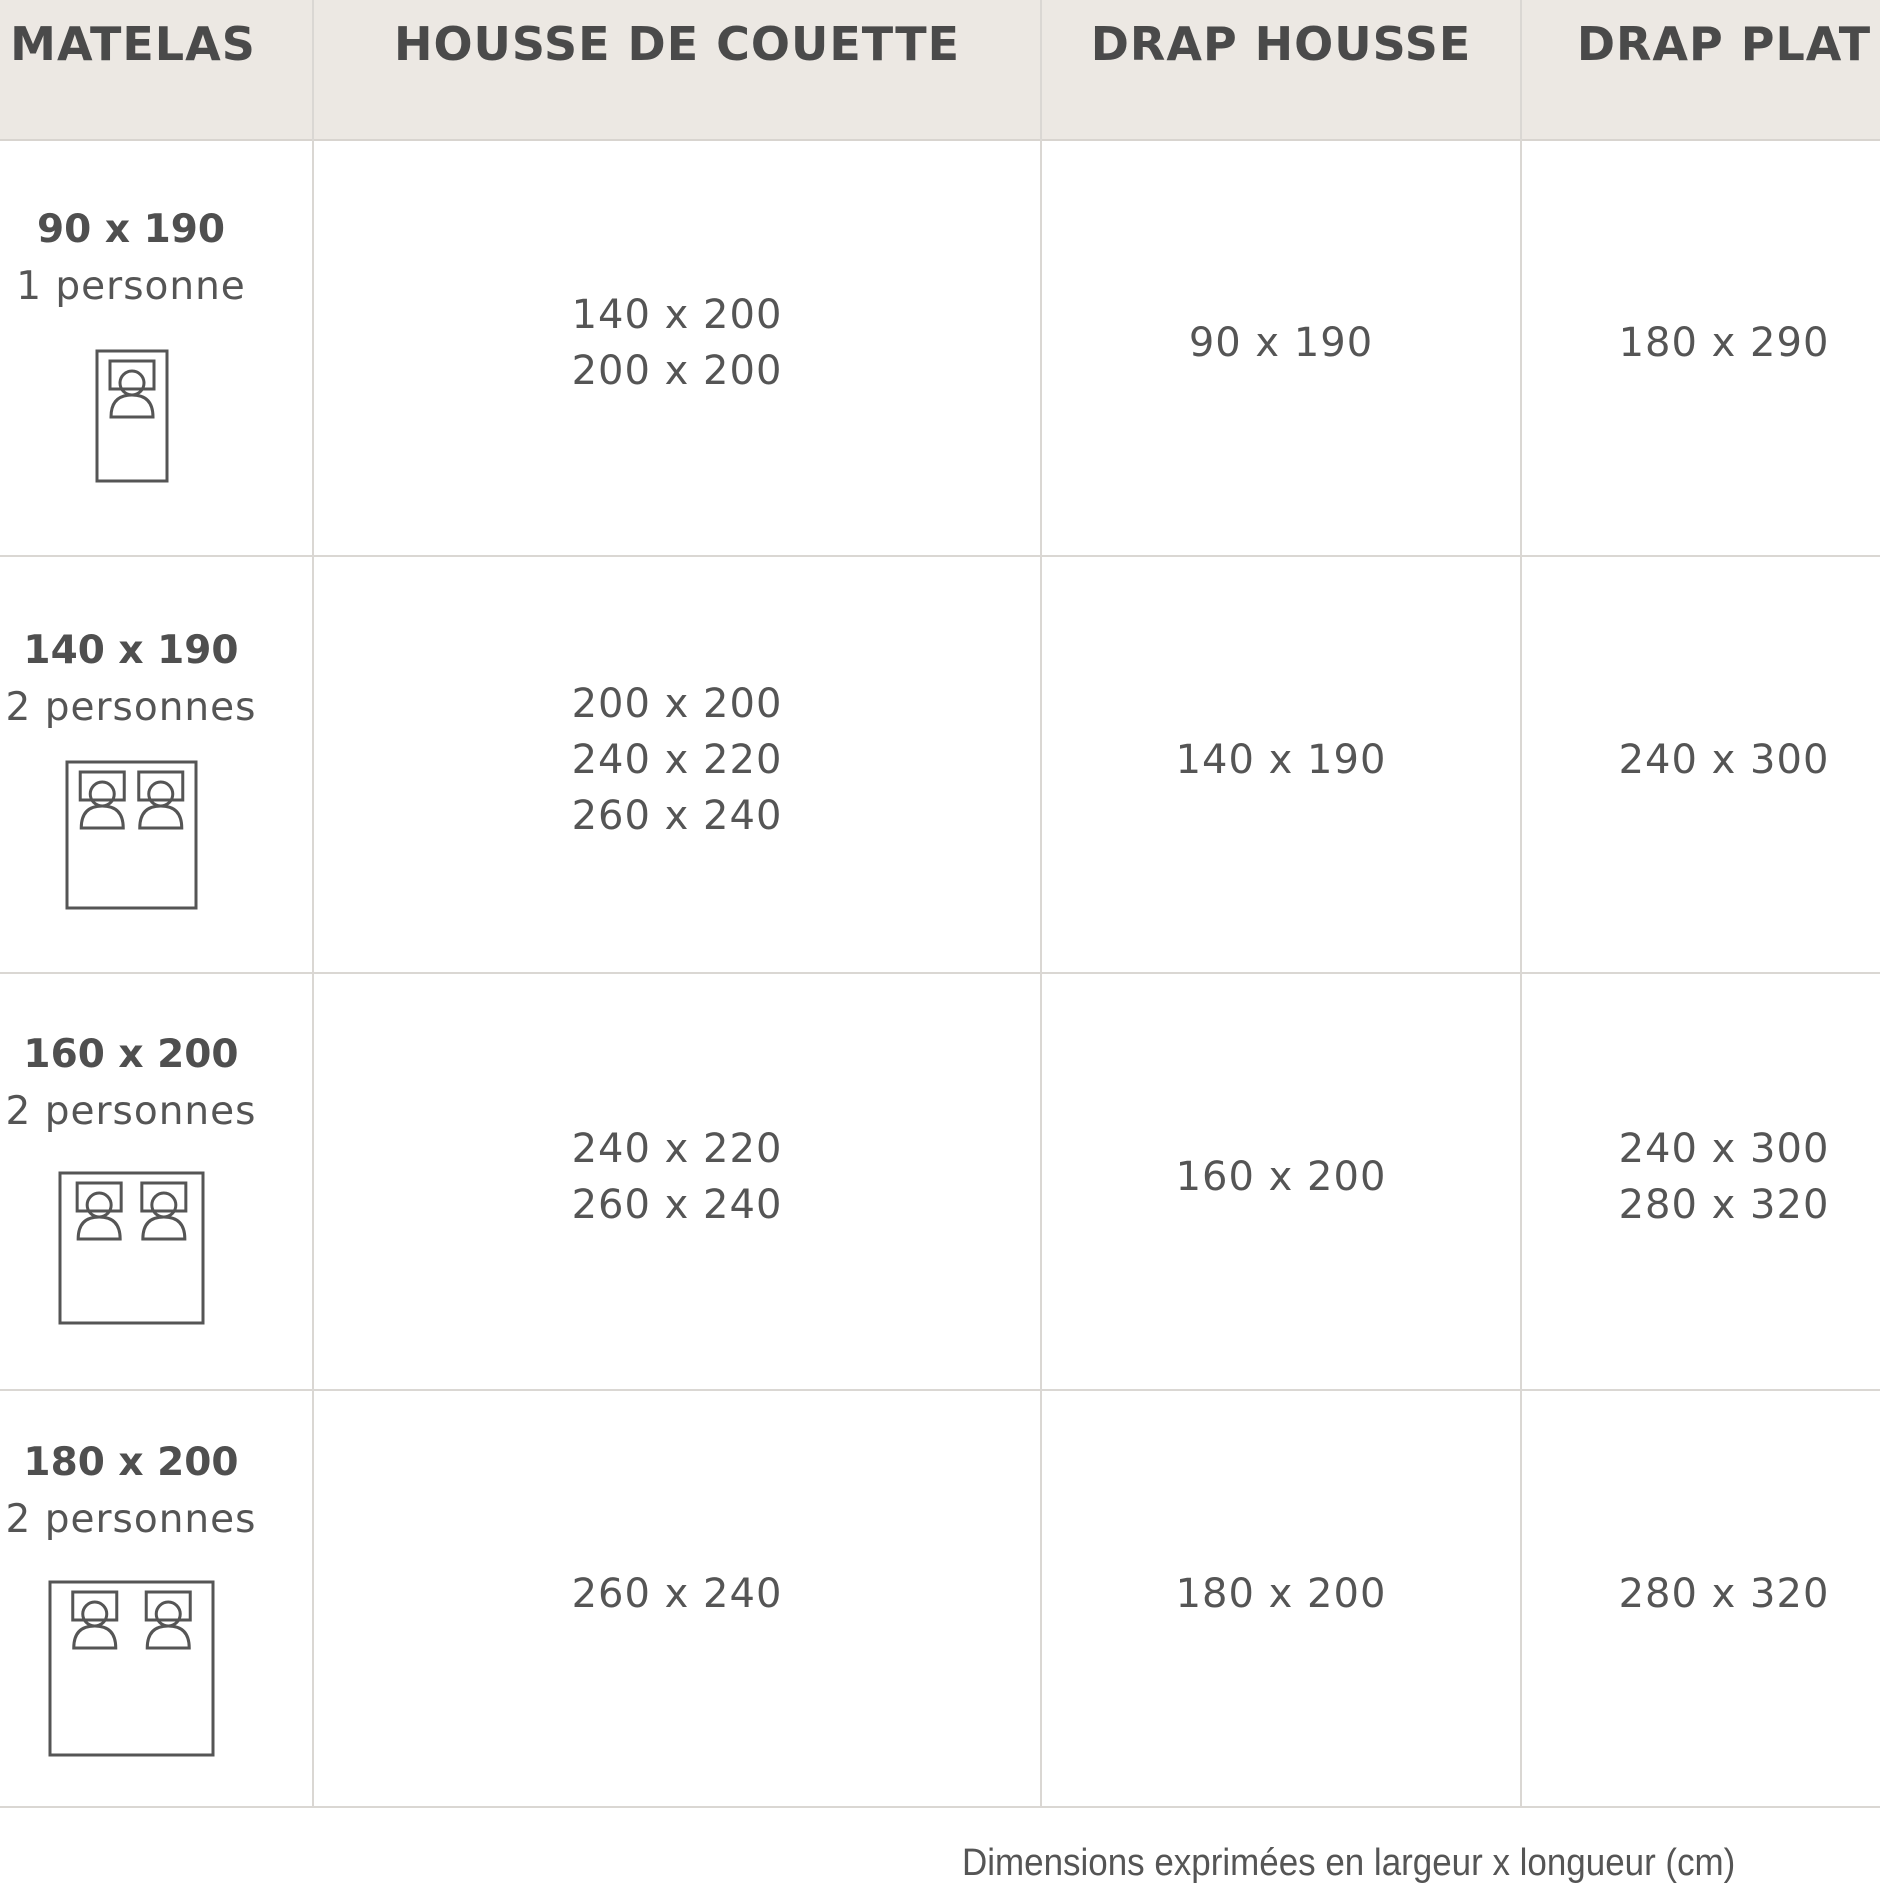 This screenshot has height=1885, width=1880. What do you see at coordinates (131, 1462) in the screenshot?
I see `mattress-size: 180 x 200` at bounding box center [131, 1462].